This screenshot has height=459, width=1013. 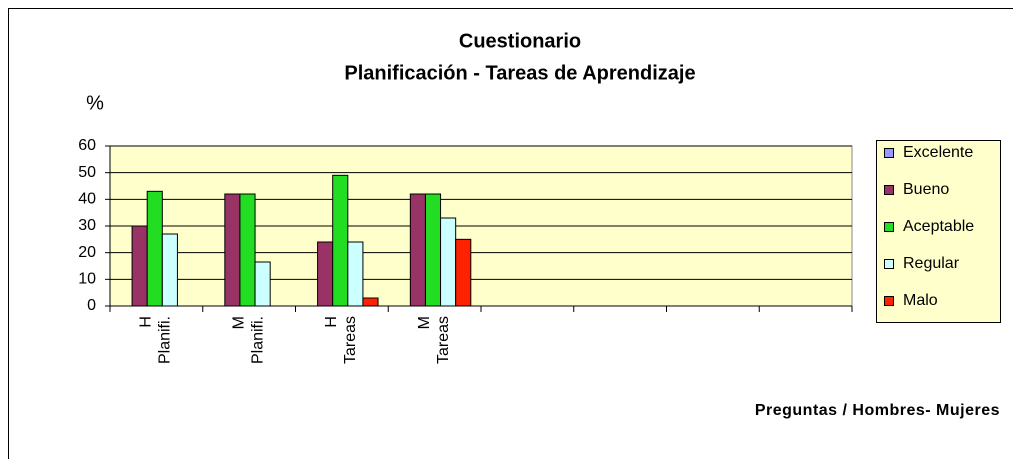 What do you see at coordinates (95, 103) in the screenshot?
I see `y-axis-title: %` at bounding box center [95, 103].